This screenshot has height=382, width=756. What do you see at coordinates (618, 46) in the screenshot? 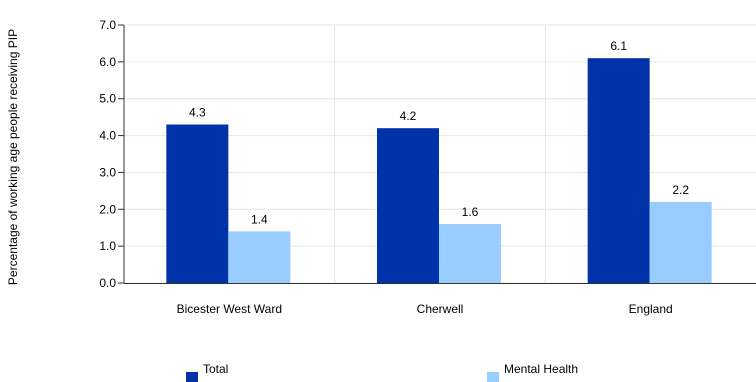
I see `data-label: 6.1` at bounding box center [618, 46].